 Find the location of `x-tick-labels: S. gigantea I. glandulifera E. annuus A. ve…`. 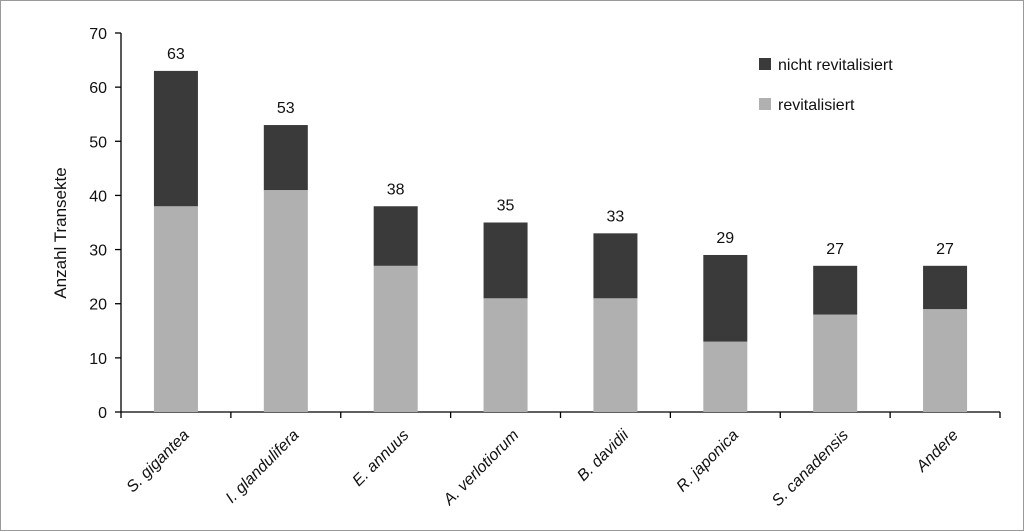

x-tick-labels: S. gigantea I. glandulifera E. annuus A. ve… is located at coordinates (543, 467).